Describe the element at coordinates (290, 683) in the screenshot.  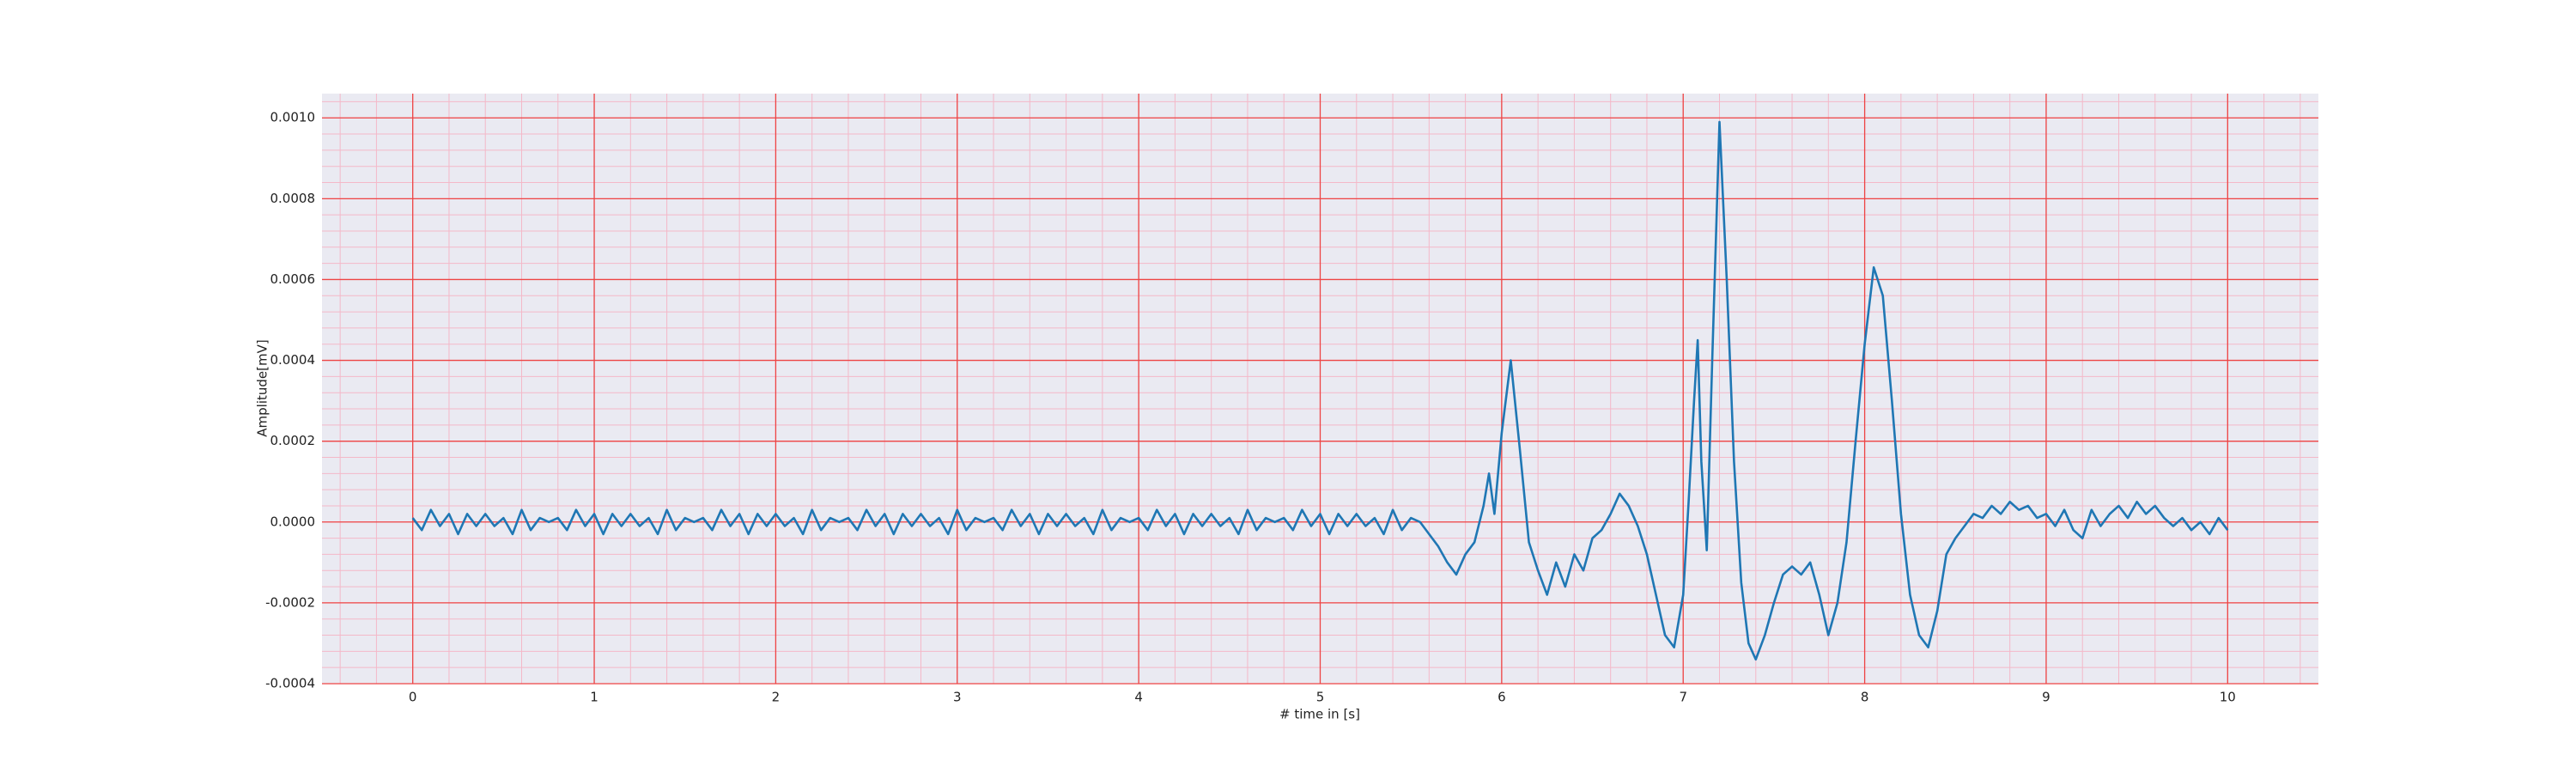
I see `y-tick-label: -0.0004` at that location.